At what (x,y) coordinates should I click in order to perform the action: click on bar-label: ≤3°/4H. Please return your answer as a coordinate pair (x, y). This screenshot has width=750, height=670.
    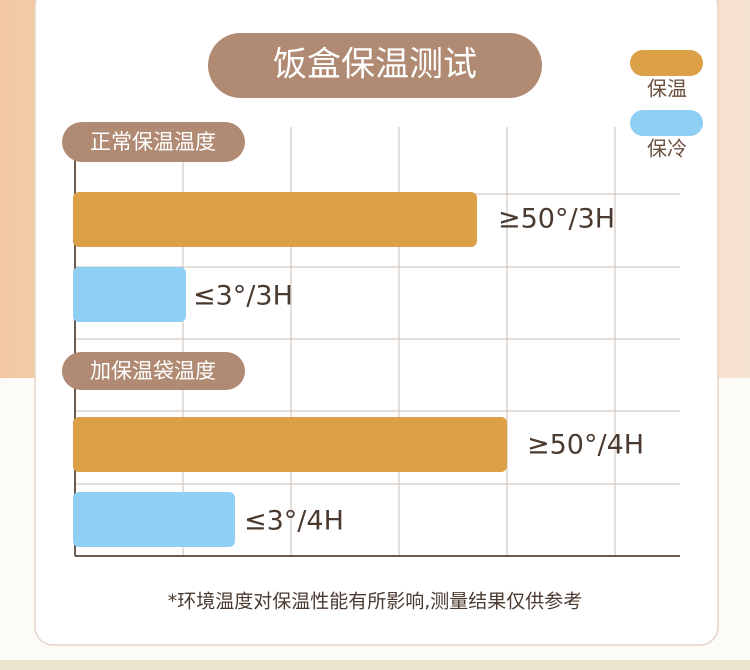
    Looking at the image, I should click on (294, 521).